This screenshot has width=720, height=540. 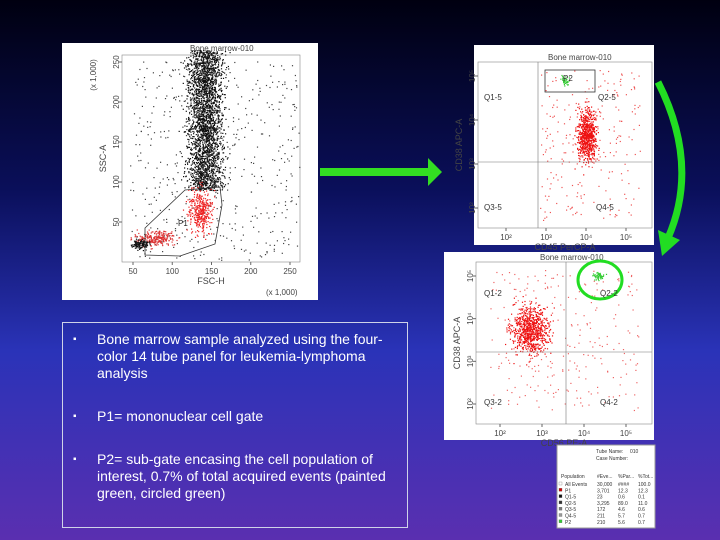 I want to click on y-tick-label: 100, so click(x=116, y=182).